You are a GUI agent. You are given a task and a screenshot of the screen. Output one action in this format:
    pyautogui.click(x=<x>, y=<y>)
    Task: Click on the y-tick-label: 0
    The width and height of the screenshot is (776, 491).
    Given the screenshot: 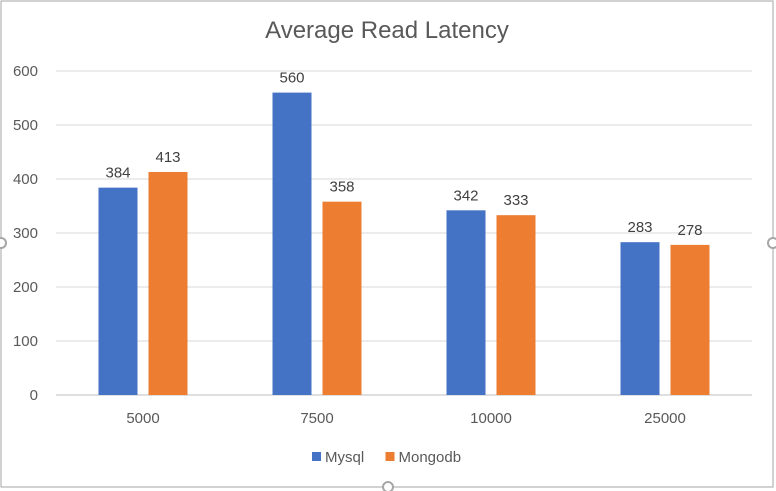 What is the action you would take?
    pyautogui.click(x=34, y=395)
    